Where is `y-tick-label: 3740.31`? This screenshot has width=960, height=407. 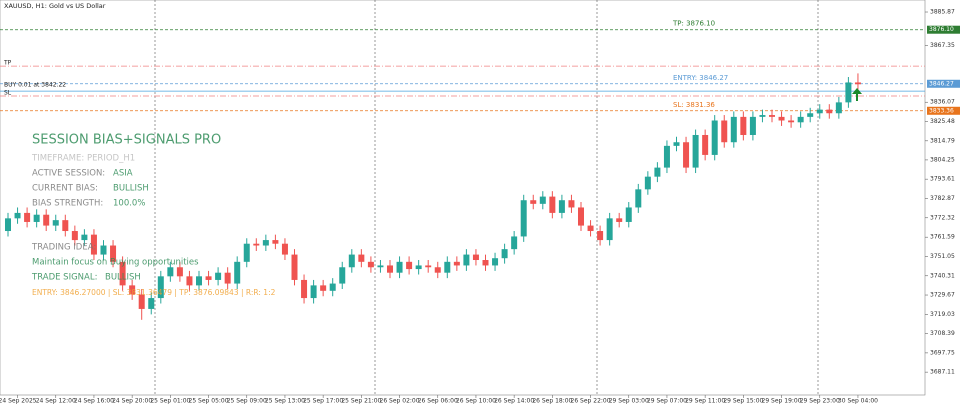
y-tick-label: 3740.31 is located at coordinates (942, 275).